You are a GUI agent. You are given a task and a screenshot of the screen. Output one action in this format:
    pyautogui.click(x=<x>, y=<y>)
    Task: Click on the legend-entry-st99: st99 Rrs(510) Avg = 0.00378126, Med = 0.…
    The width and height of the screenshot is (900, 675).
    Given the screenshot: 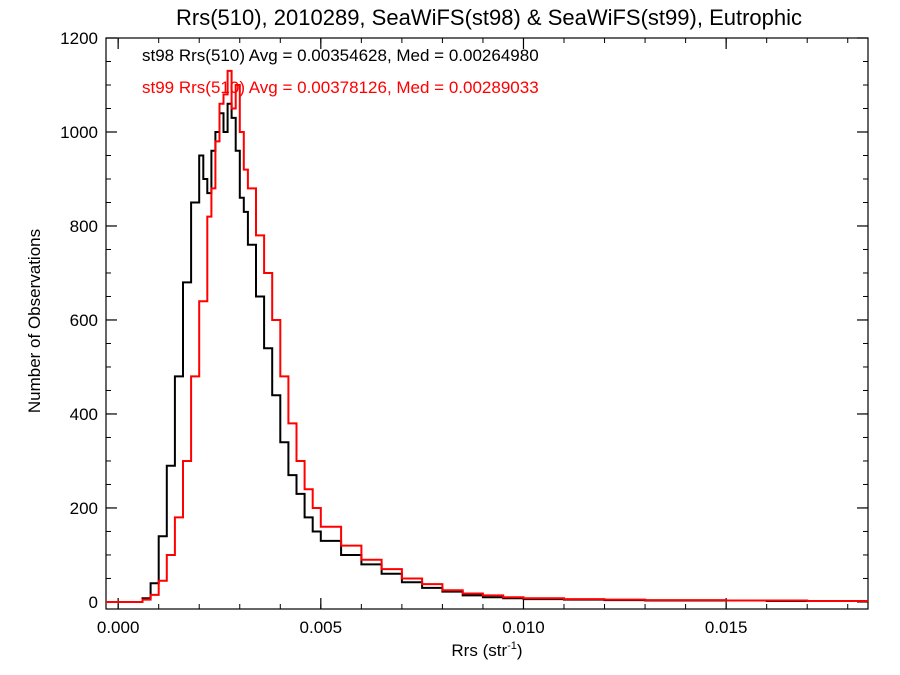 What is the action you would take?
    pyautogui.click(x=340, y=87)
    